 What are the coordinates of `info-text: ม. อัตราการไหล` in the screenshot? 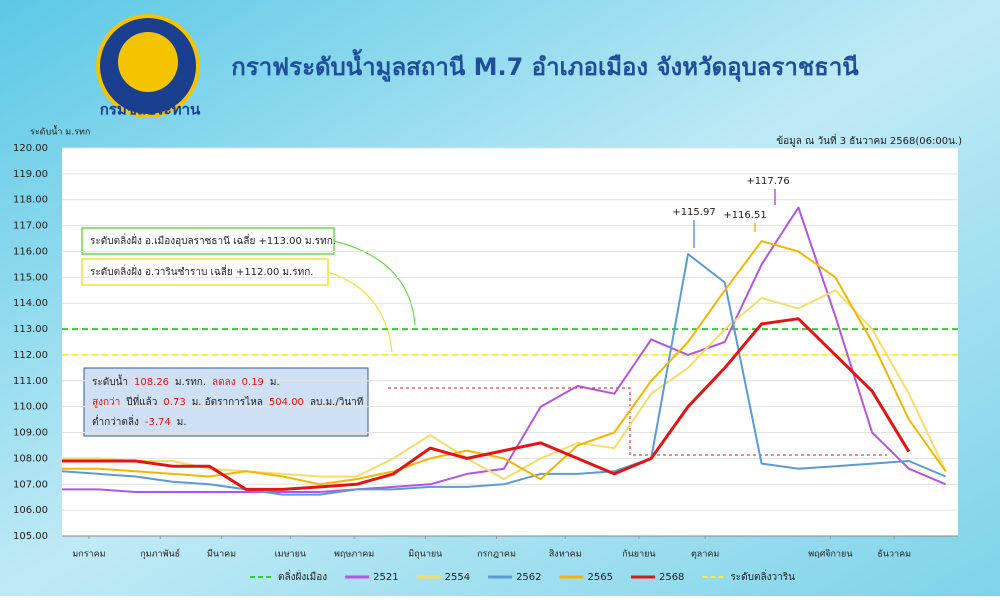 It's located at (227, 402).